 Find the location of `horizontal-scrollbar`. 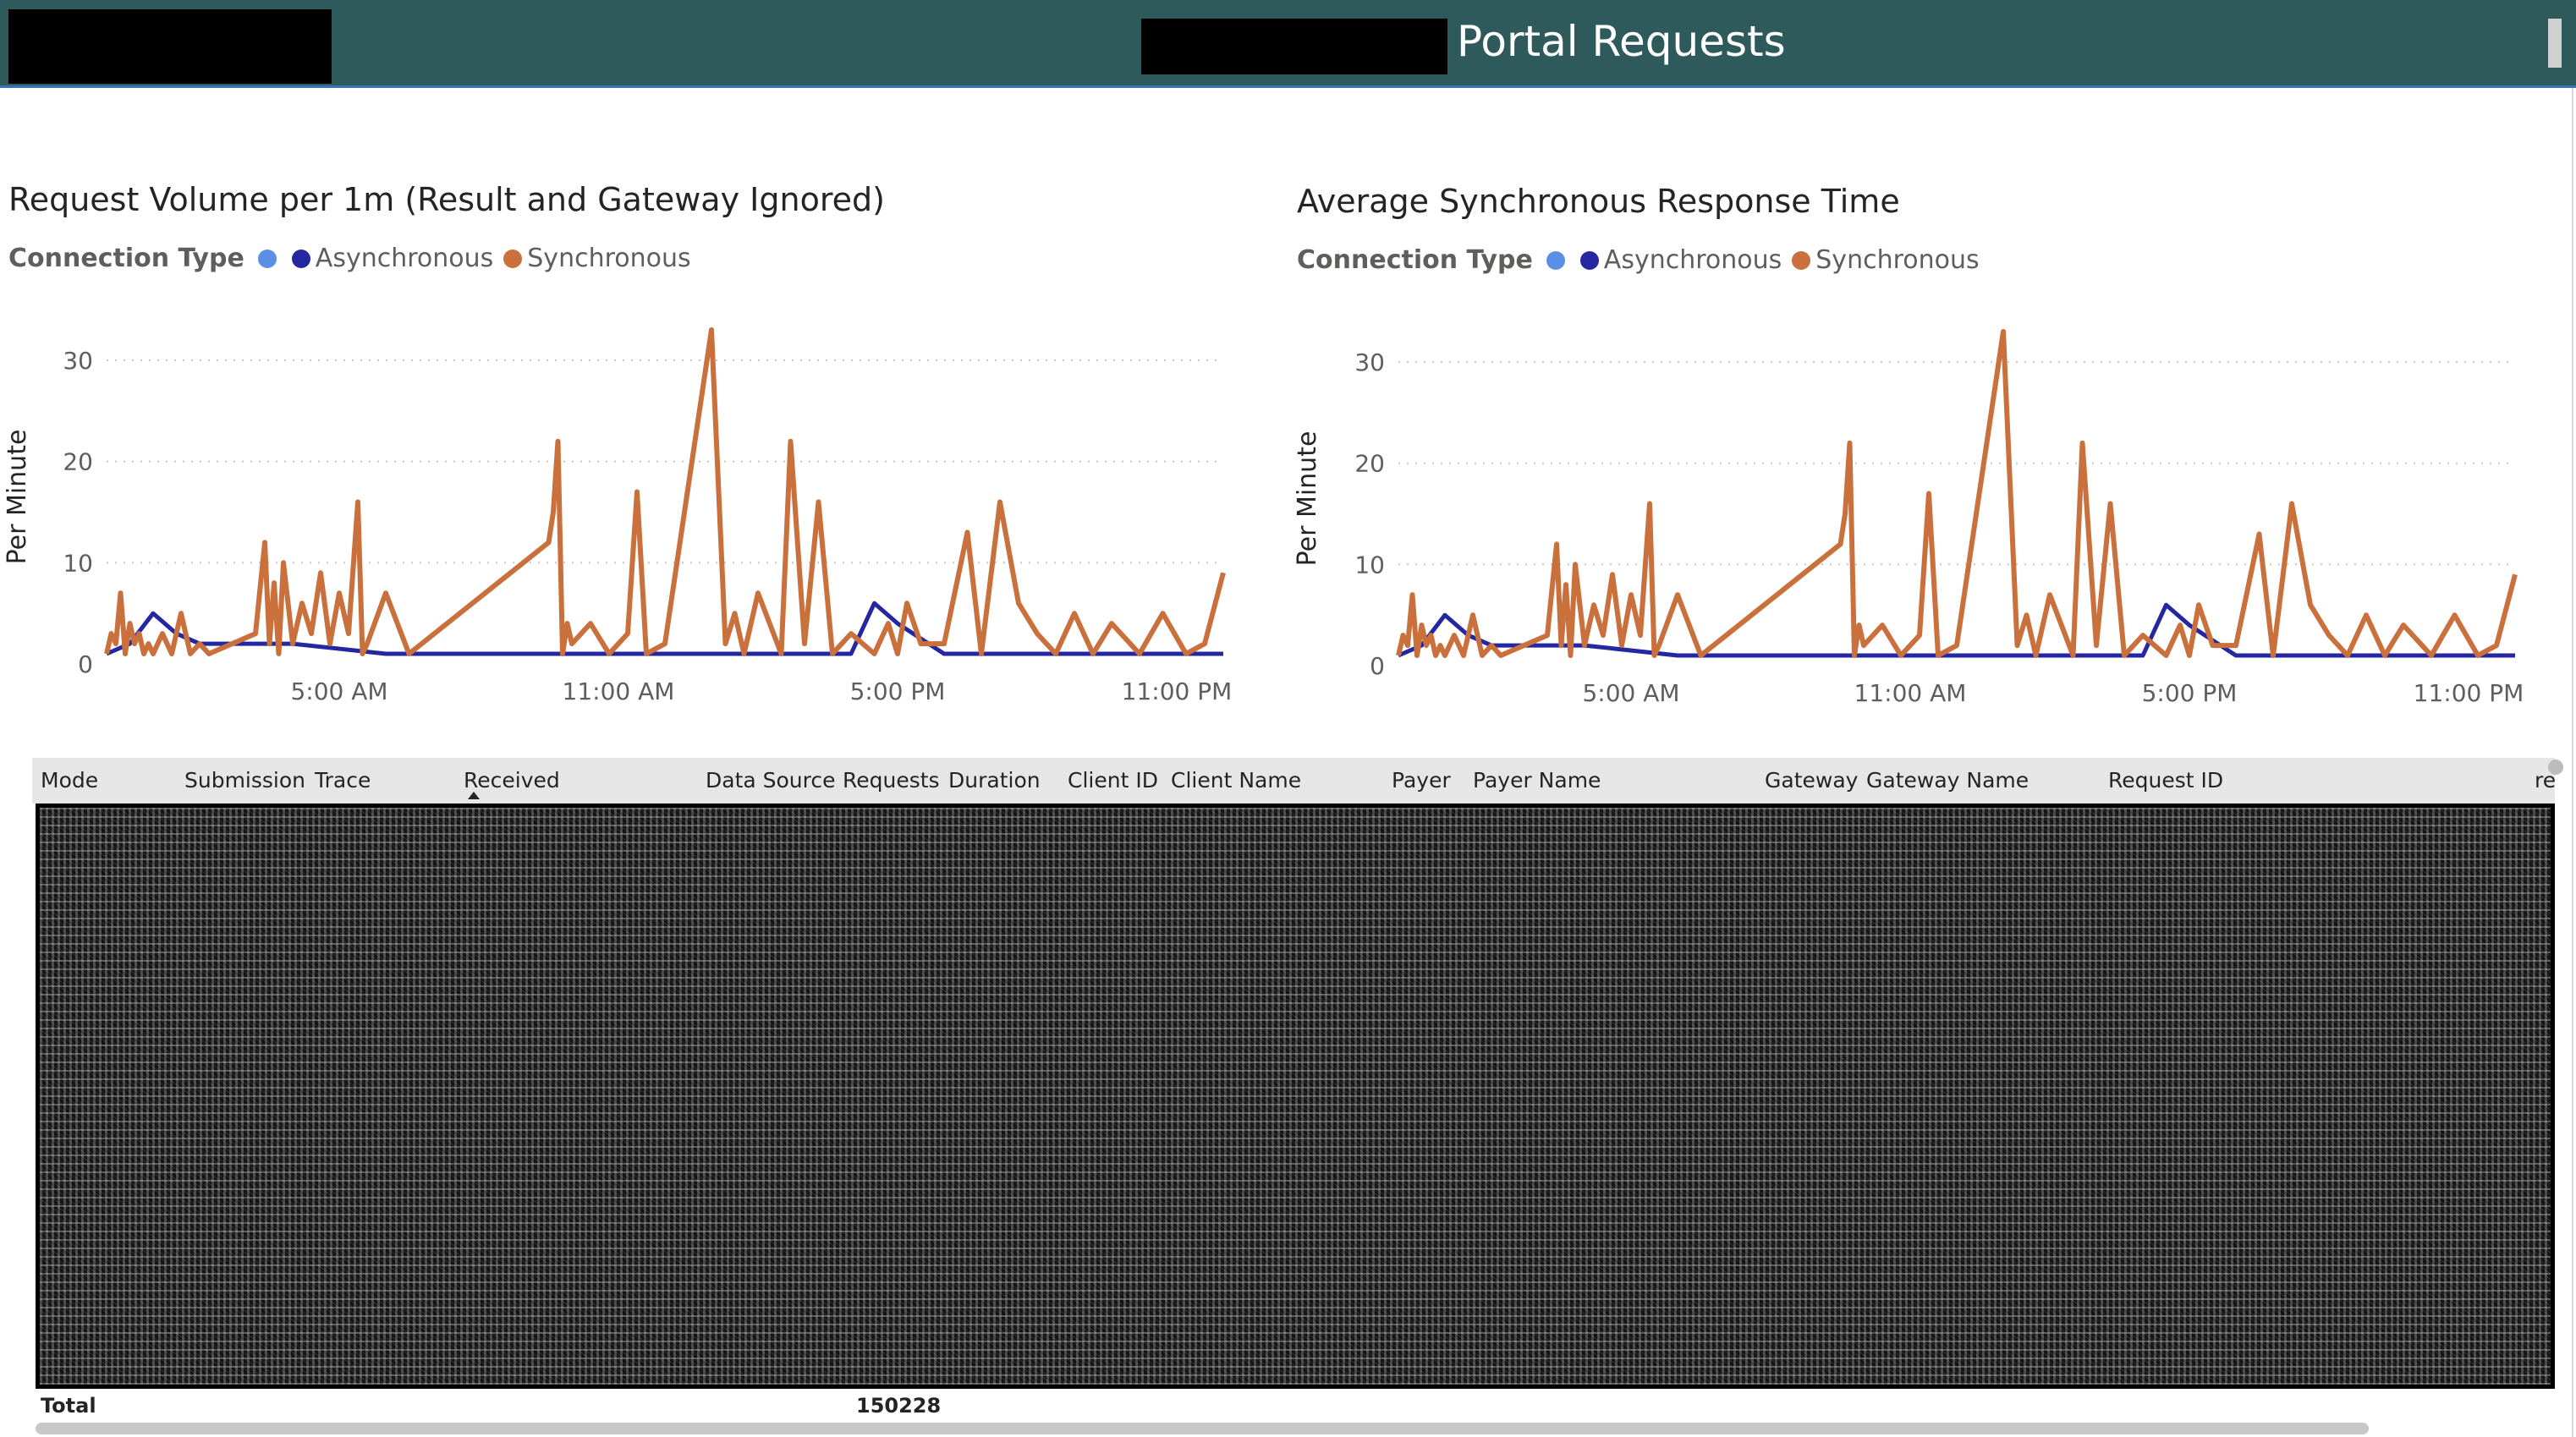

horizontal-scrollbar is located at coordinates (1202, 1428).